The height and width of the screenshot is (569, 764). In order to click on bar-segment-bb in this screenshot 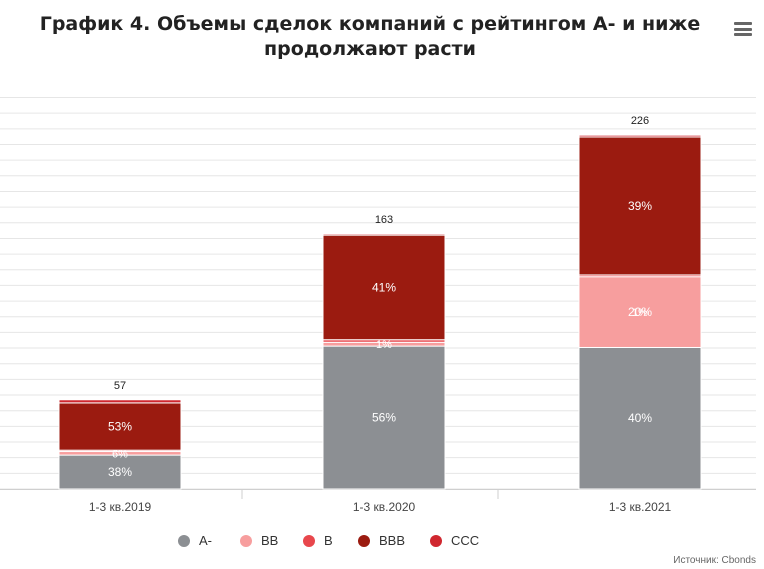, I will do `click(640, 312)`.